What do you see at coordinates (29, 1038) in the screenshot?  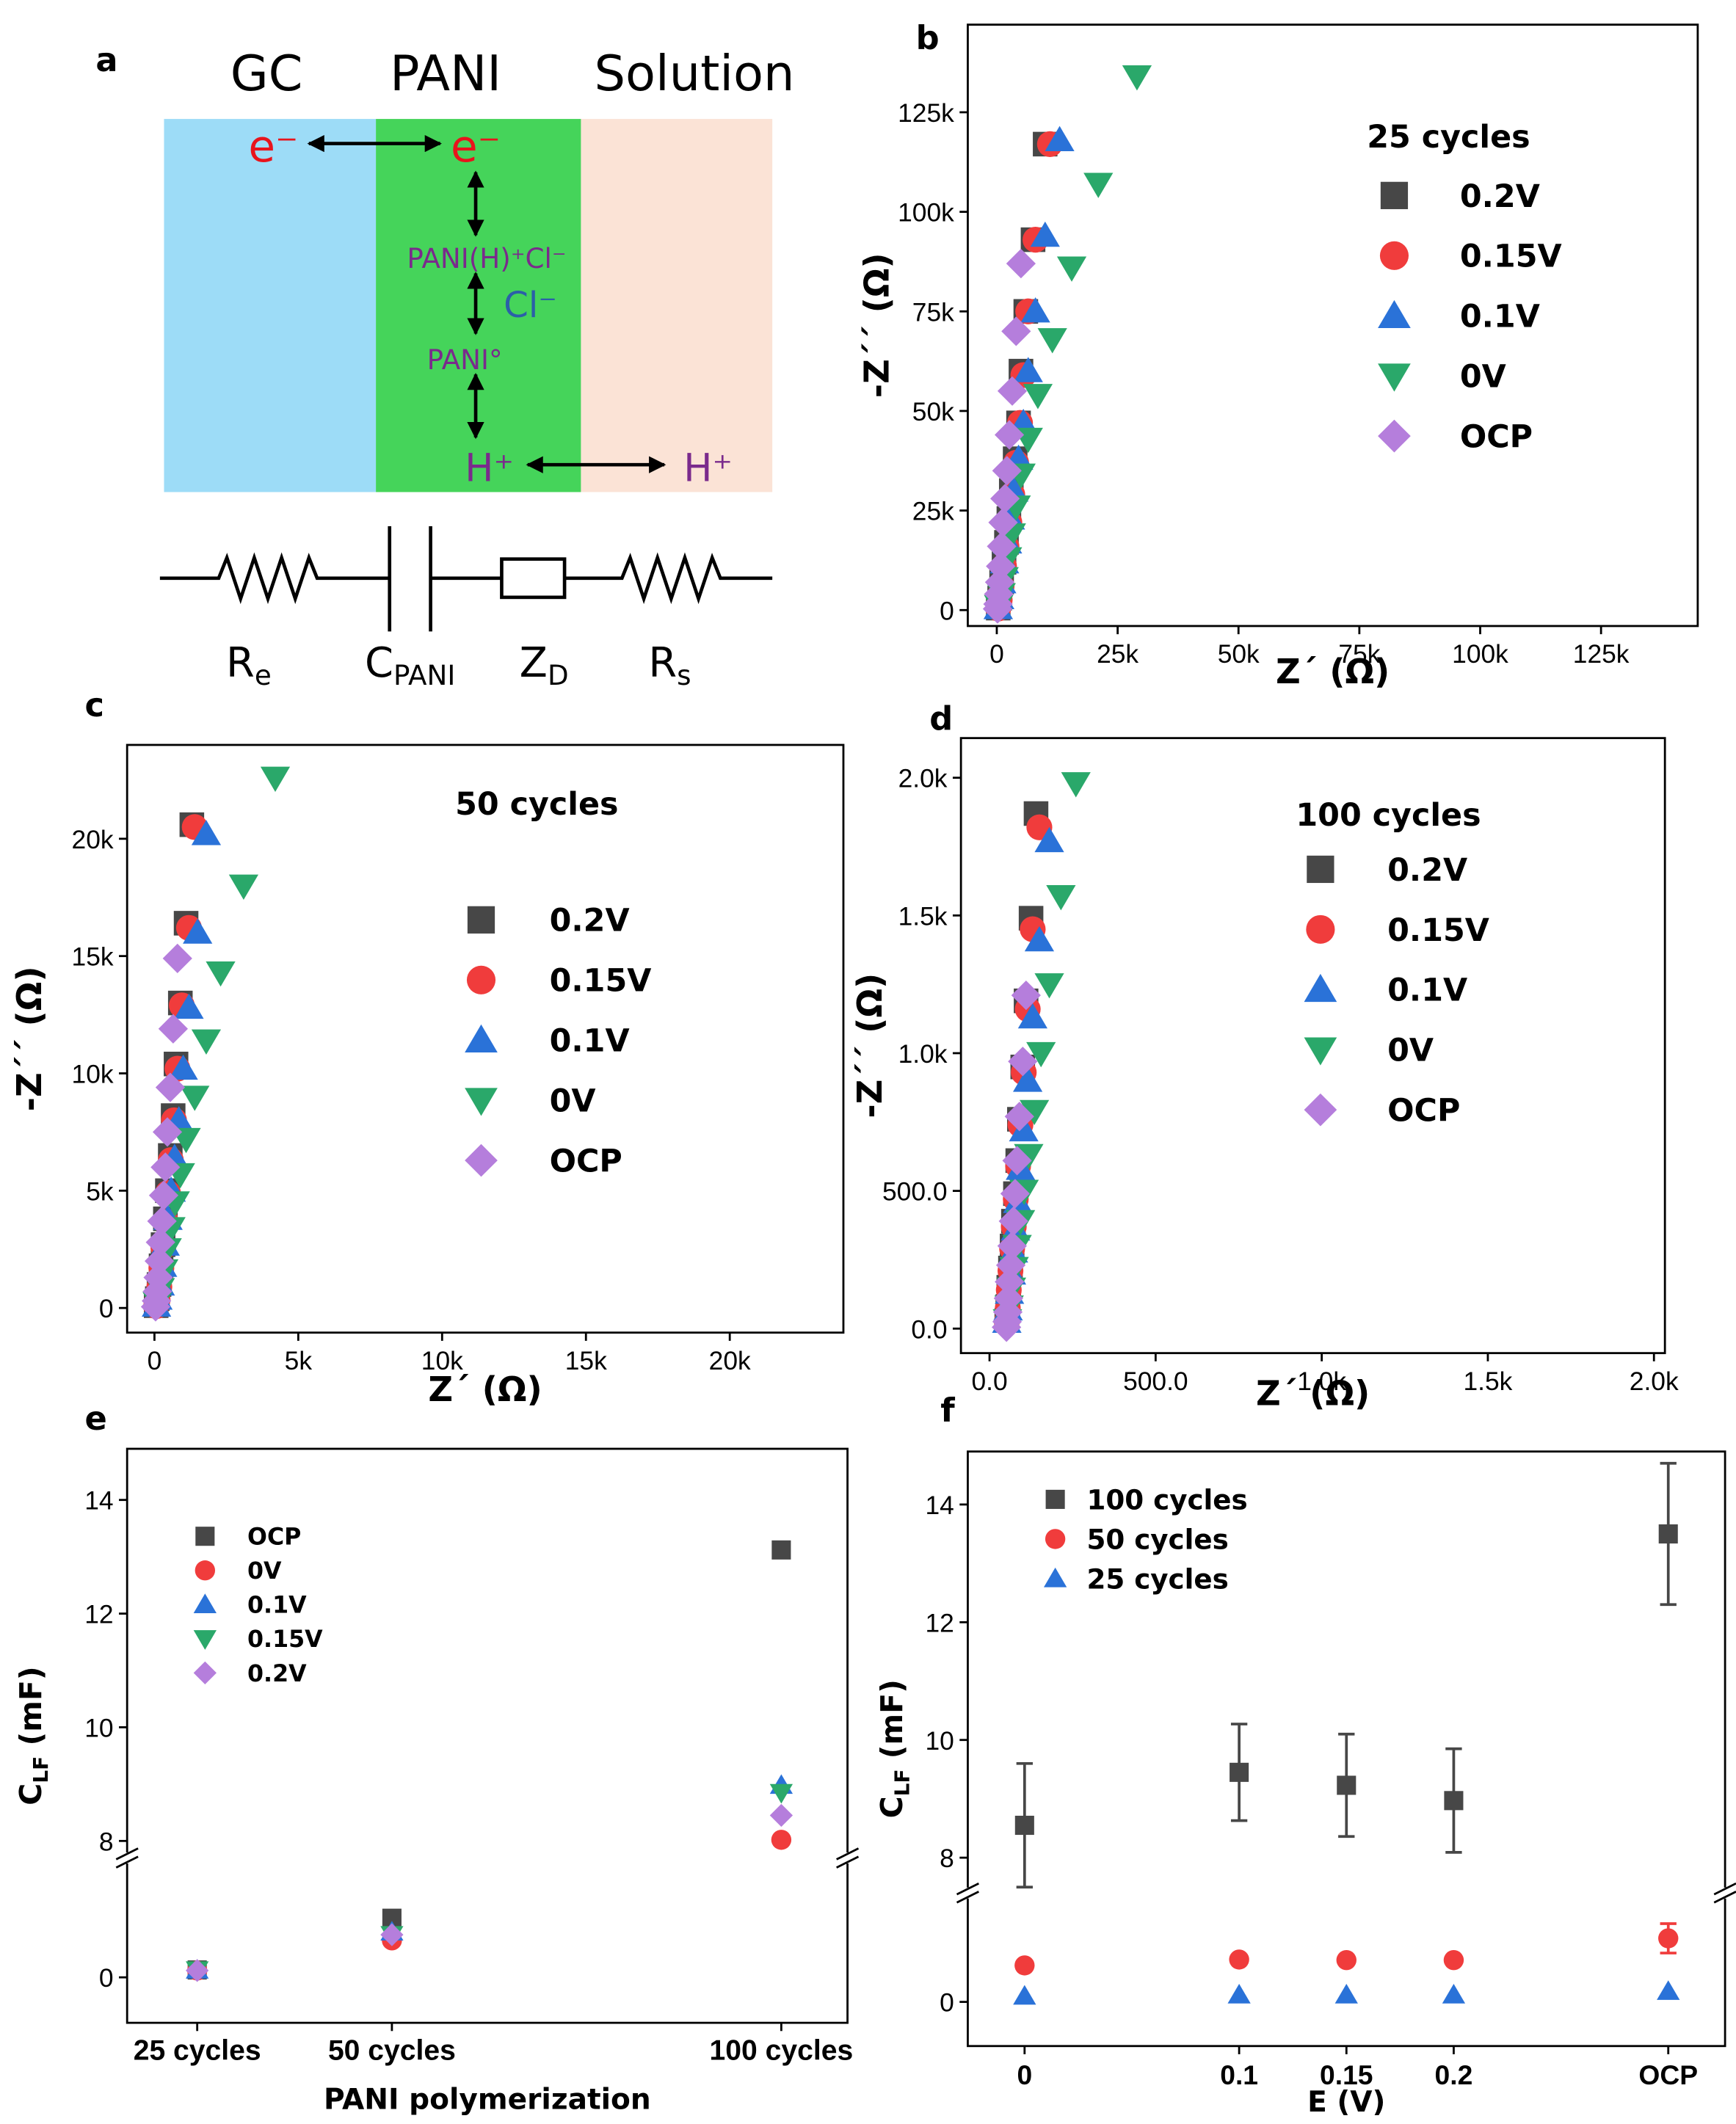 I see `y-axis-label: -Z´´ (Ω)` at bounding box center [29, 1038].